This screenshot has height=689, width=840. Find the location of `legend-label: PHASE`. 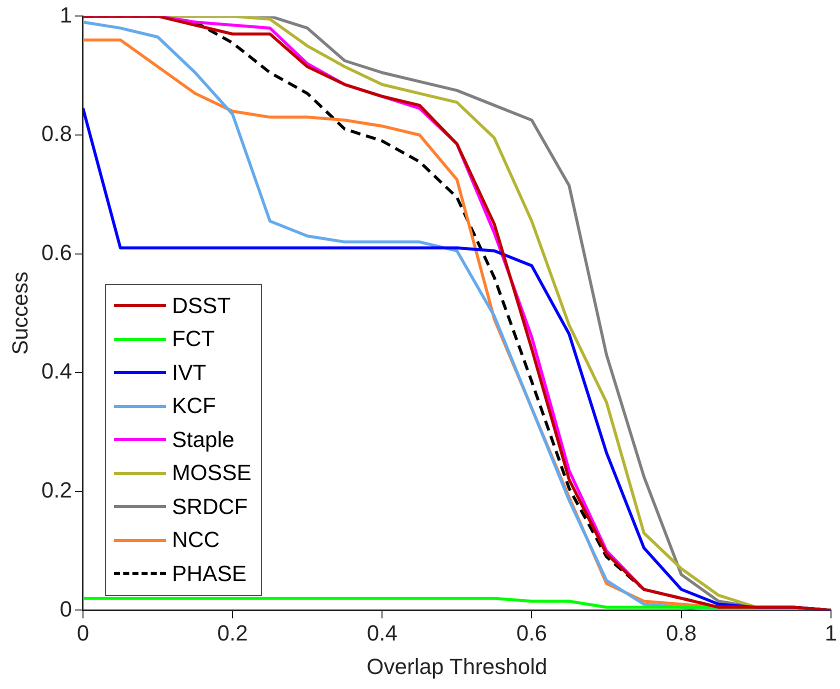

legend-label: PHASE is located at coordinates (209, 573).